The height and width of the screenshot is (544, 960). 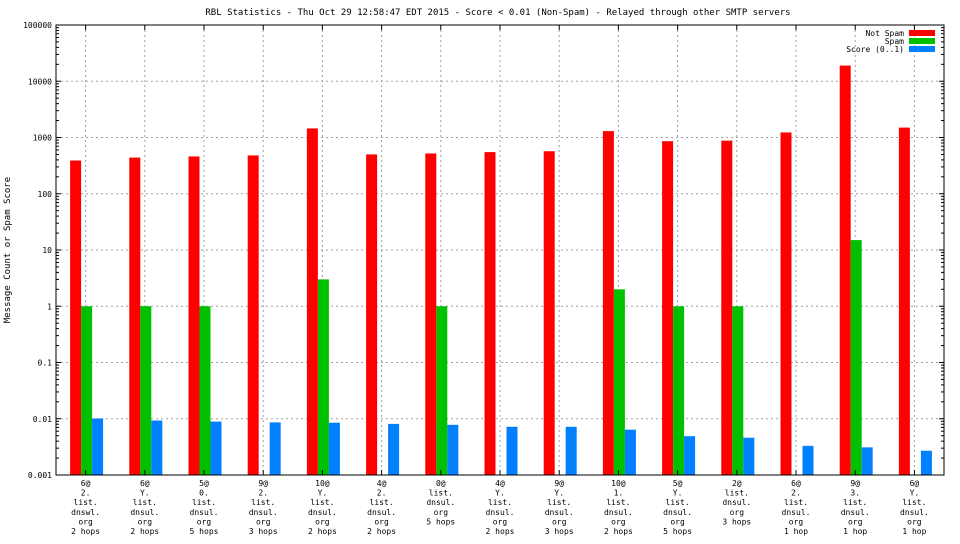 I want to click on x-tick-label: 6@ Y. list. dnsul. org 1 hop, so click(x=914, y=507).